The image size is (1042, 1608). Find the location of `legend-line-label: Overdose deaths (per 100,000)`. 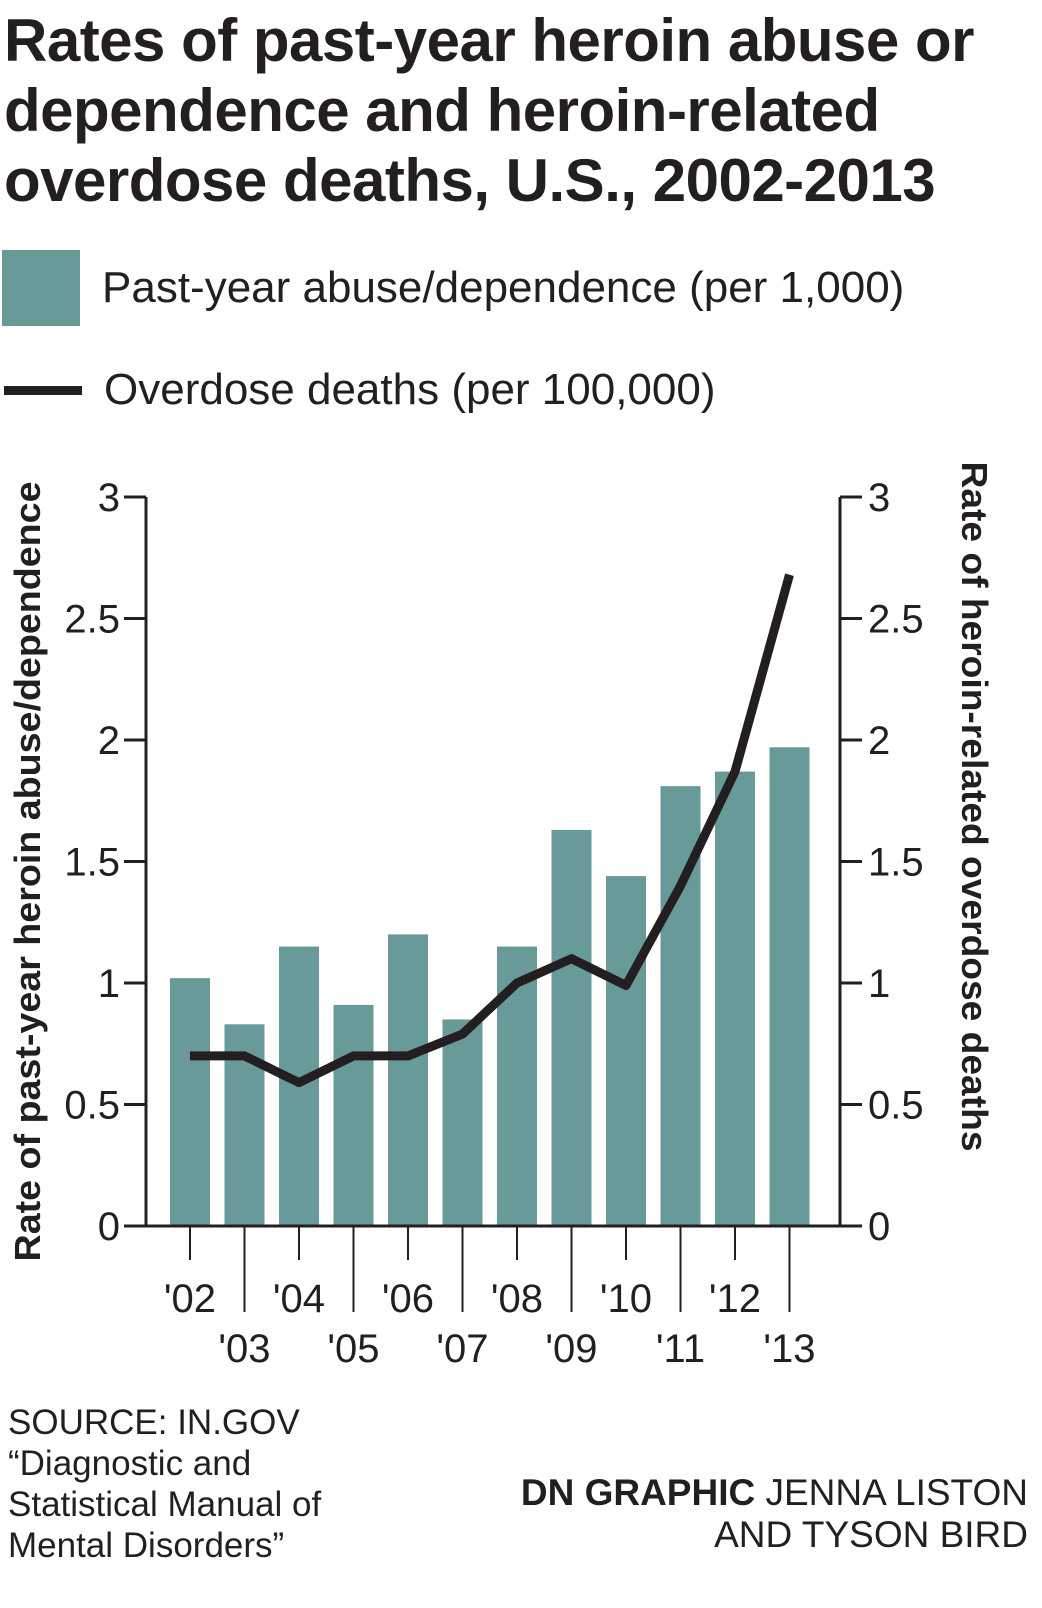

legend-line-label: Overdose deaths (per 100,000) is located at coordinates (410, 389).